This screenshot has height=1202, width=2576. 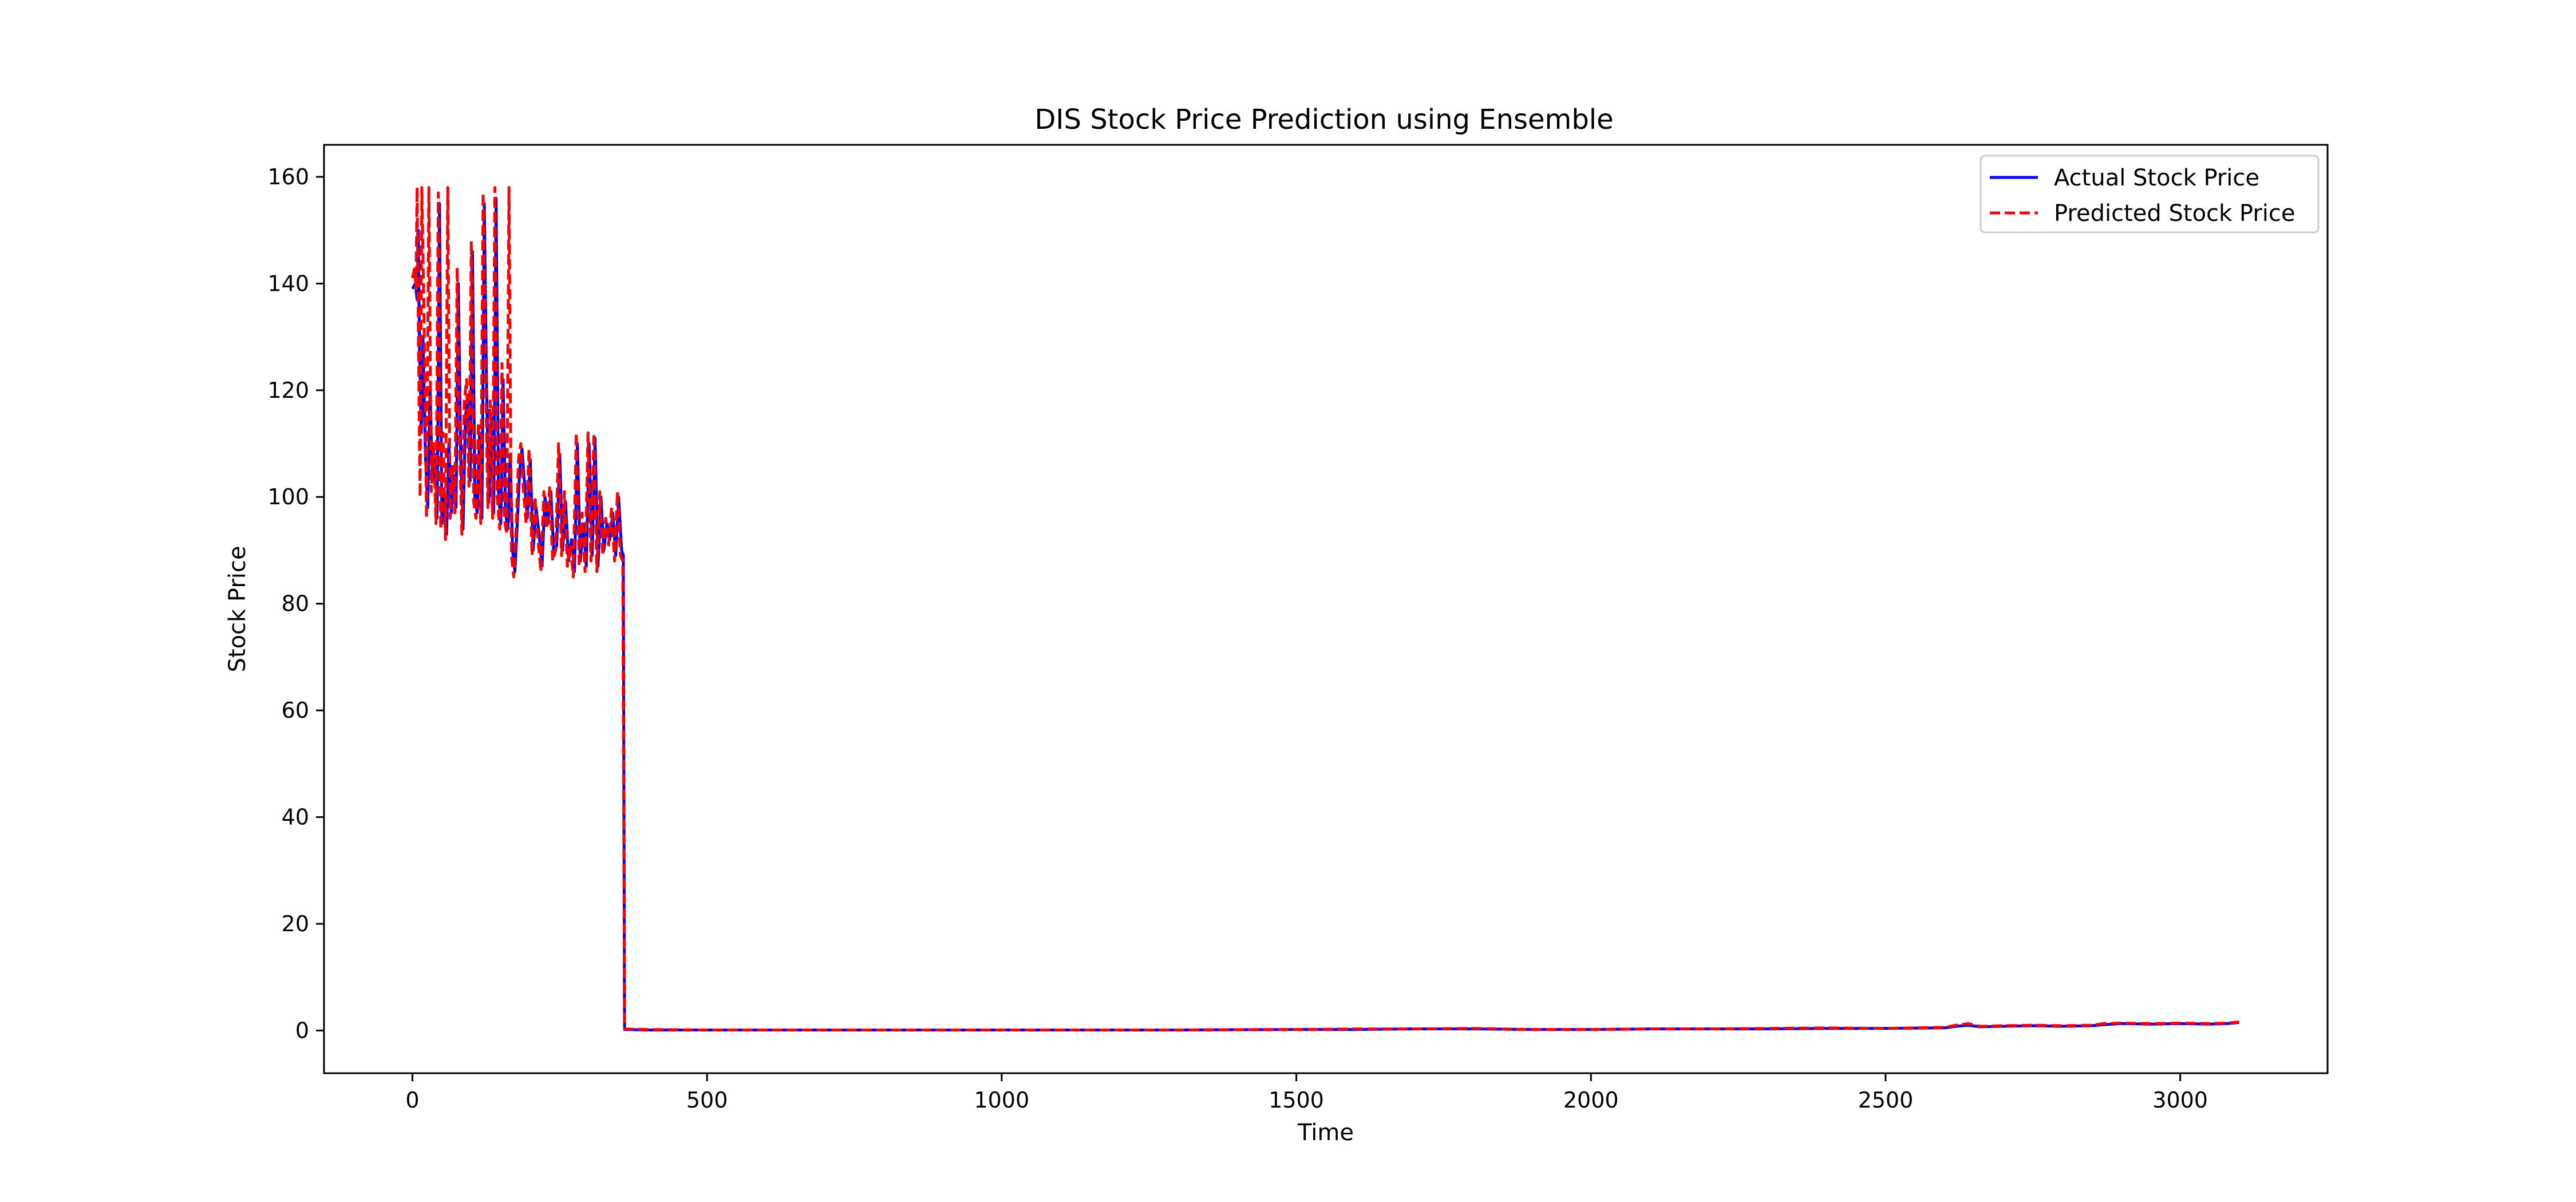 I want to click on y-tick-label: 160, so click(x=288, y=177).